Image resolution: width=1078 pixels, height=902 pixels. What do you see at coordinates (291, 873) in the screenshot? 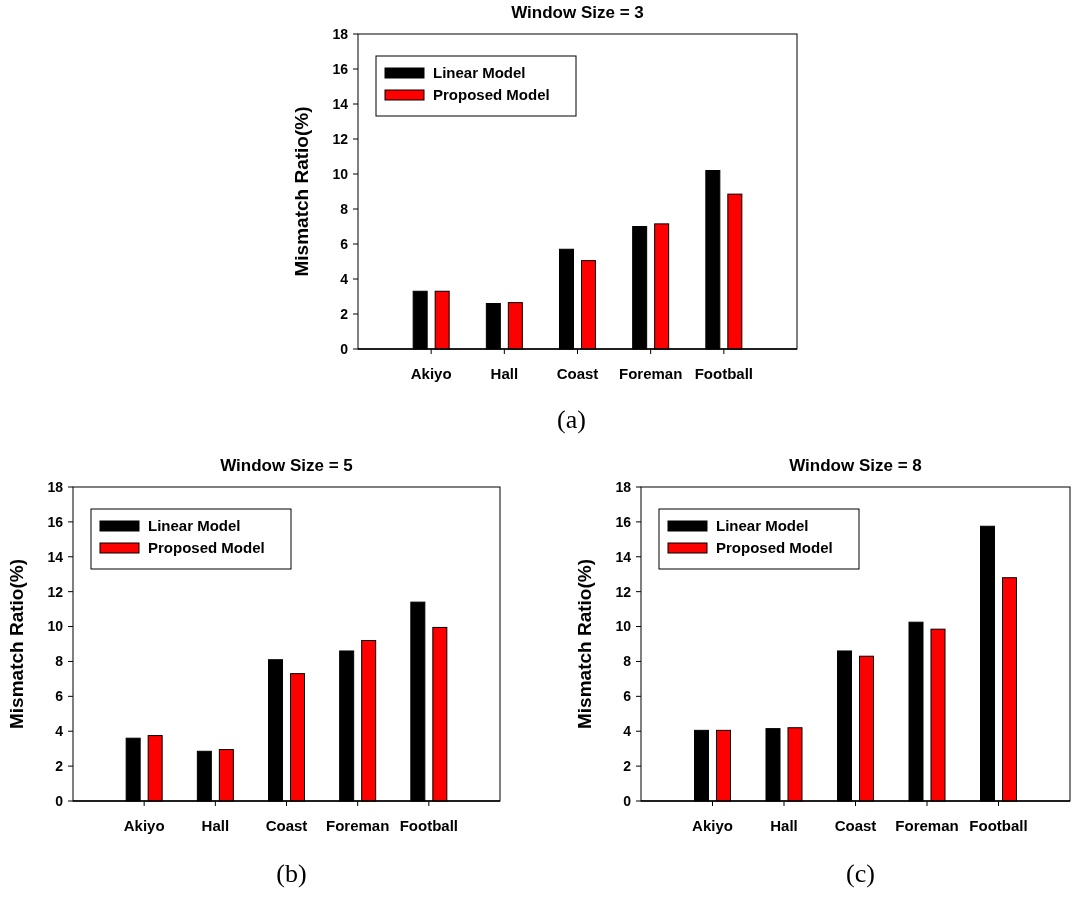
I see `text: (b)` at bounding box center [291, 873].